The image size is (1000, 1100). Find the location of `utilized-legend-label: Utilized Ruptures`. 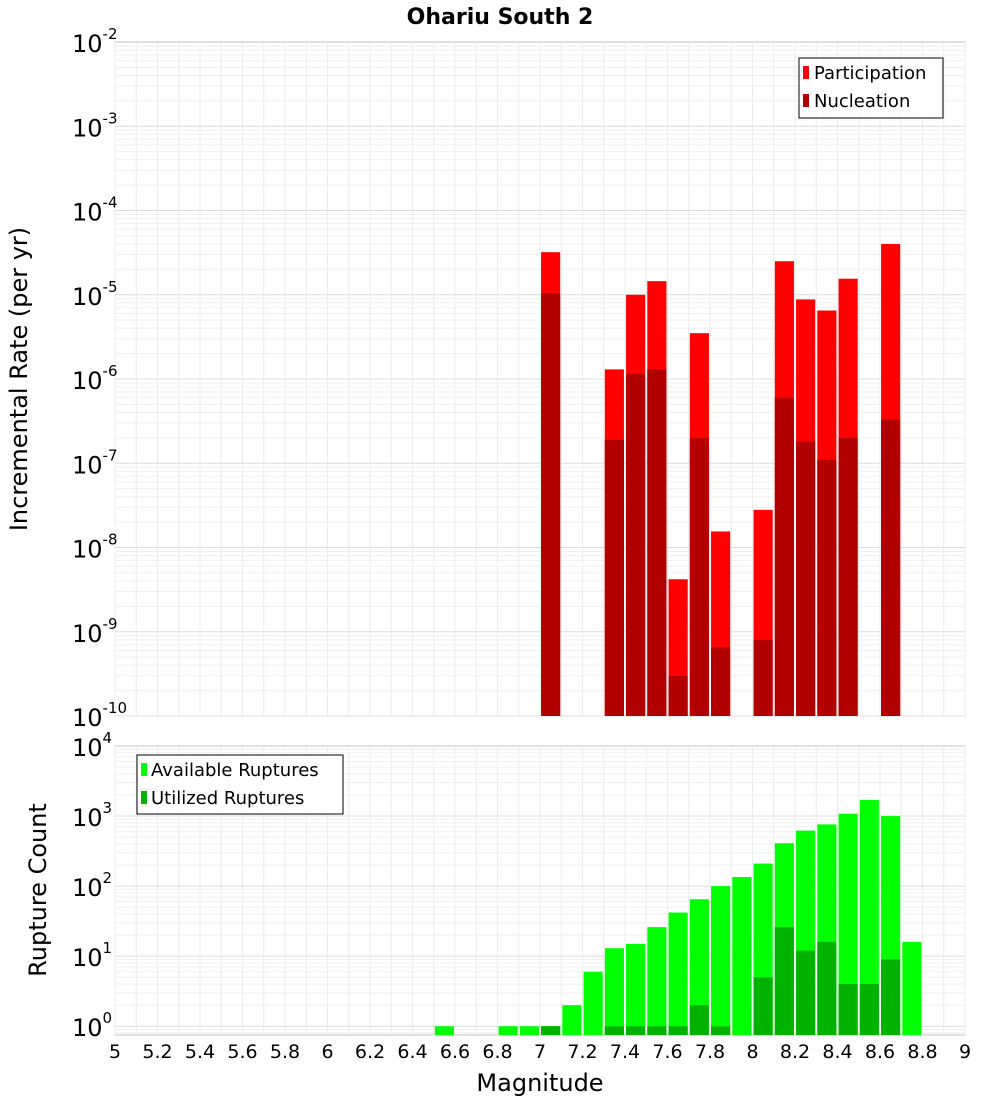

utilized-legend-label: Utilized Ruptures is located at coordinates (227, 798).